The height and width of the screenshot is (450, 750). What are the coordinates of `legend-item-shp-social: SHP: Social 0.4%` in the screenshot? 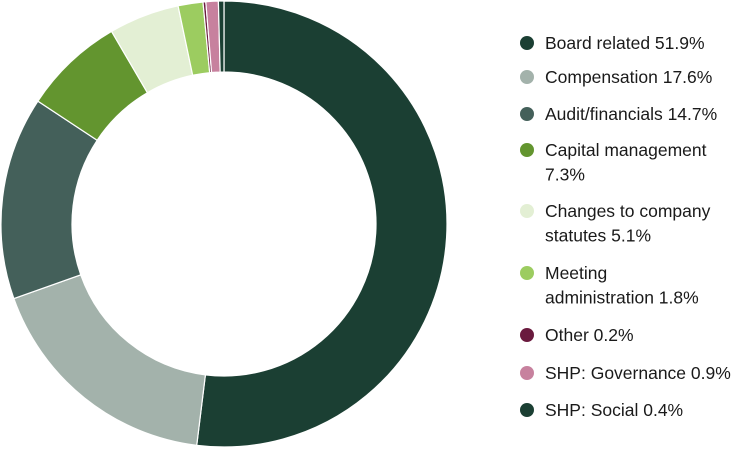 It's located at (601, 410).